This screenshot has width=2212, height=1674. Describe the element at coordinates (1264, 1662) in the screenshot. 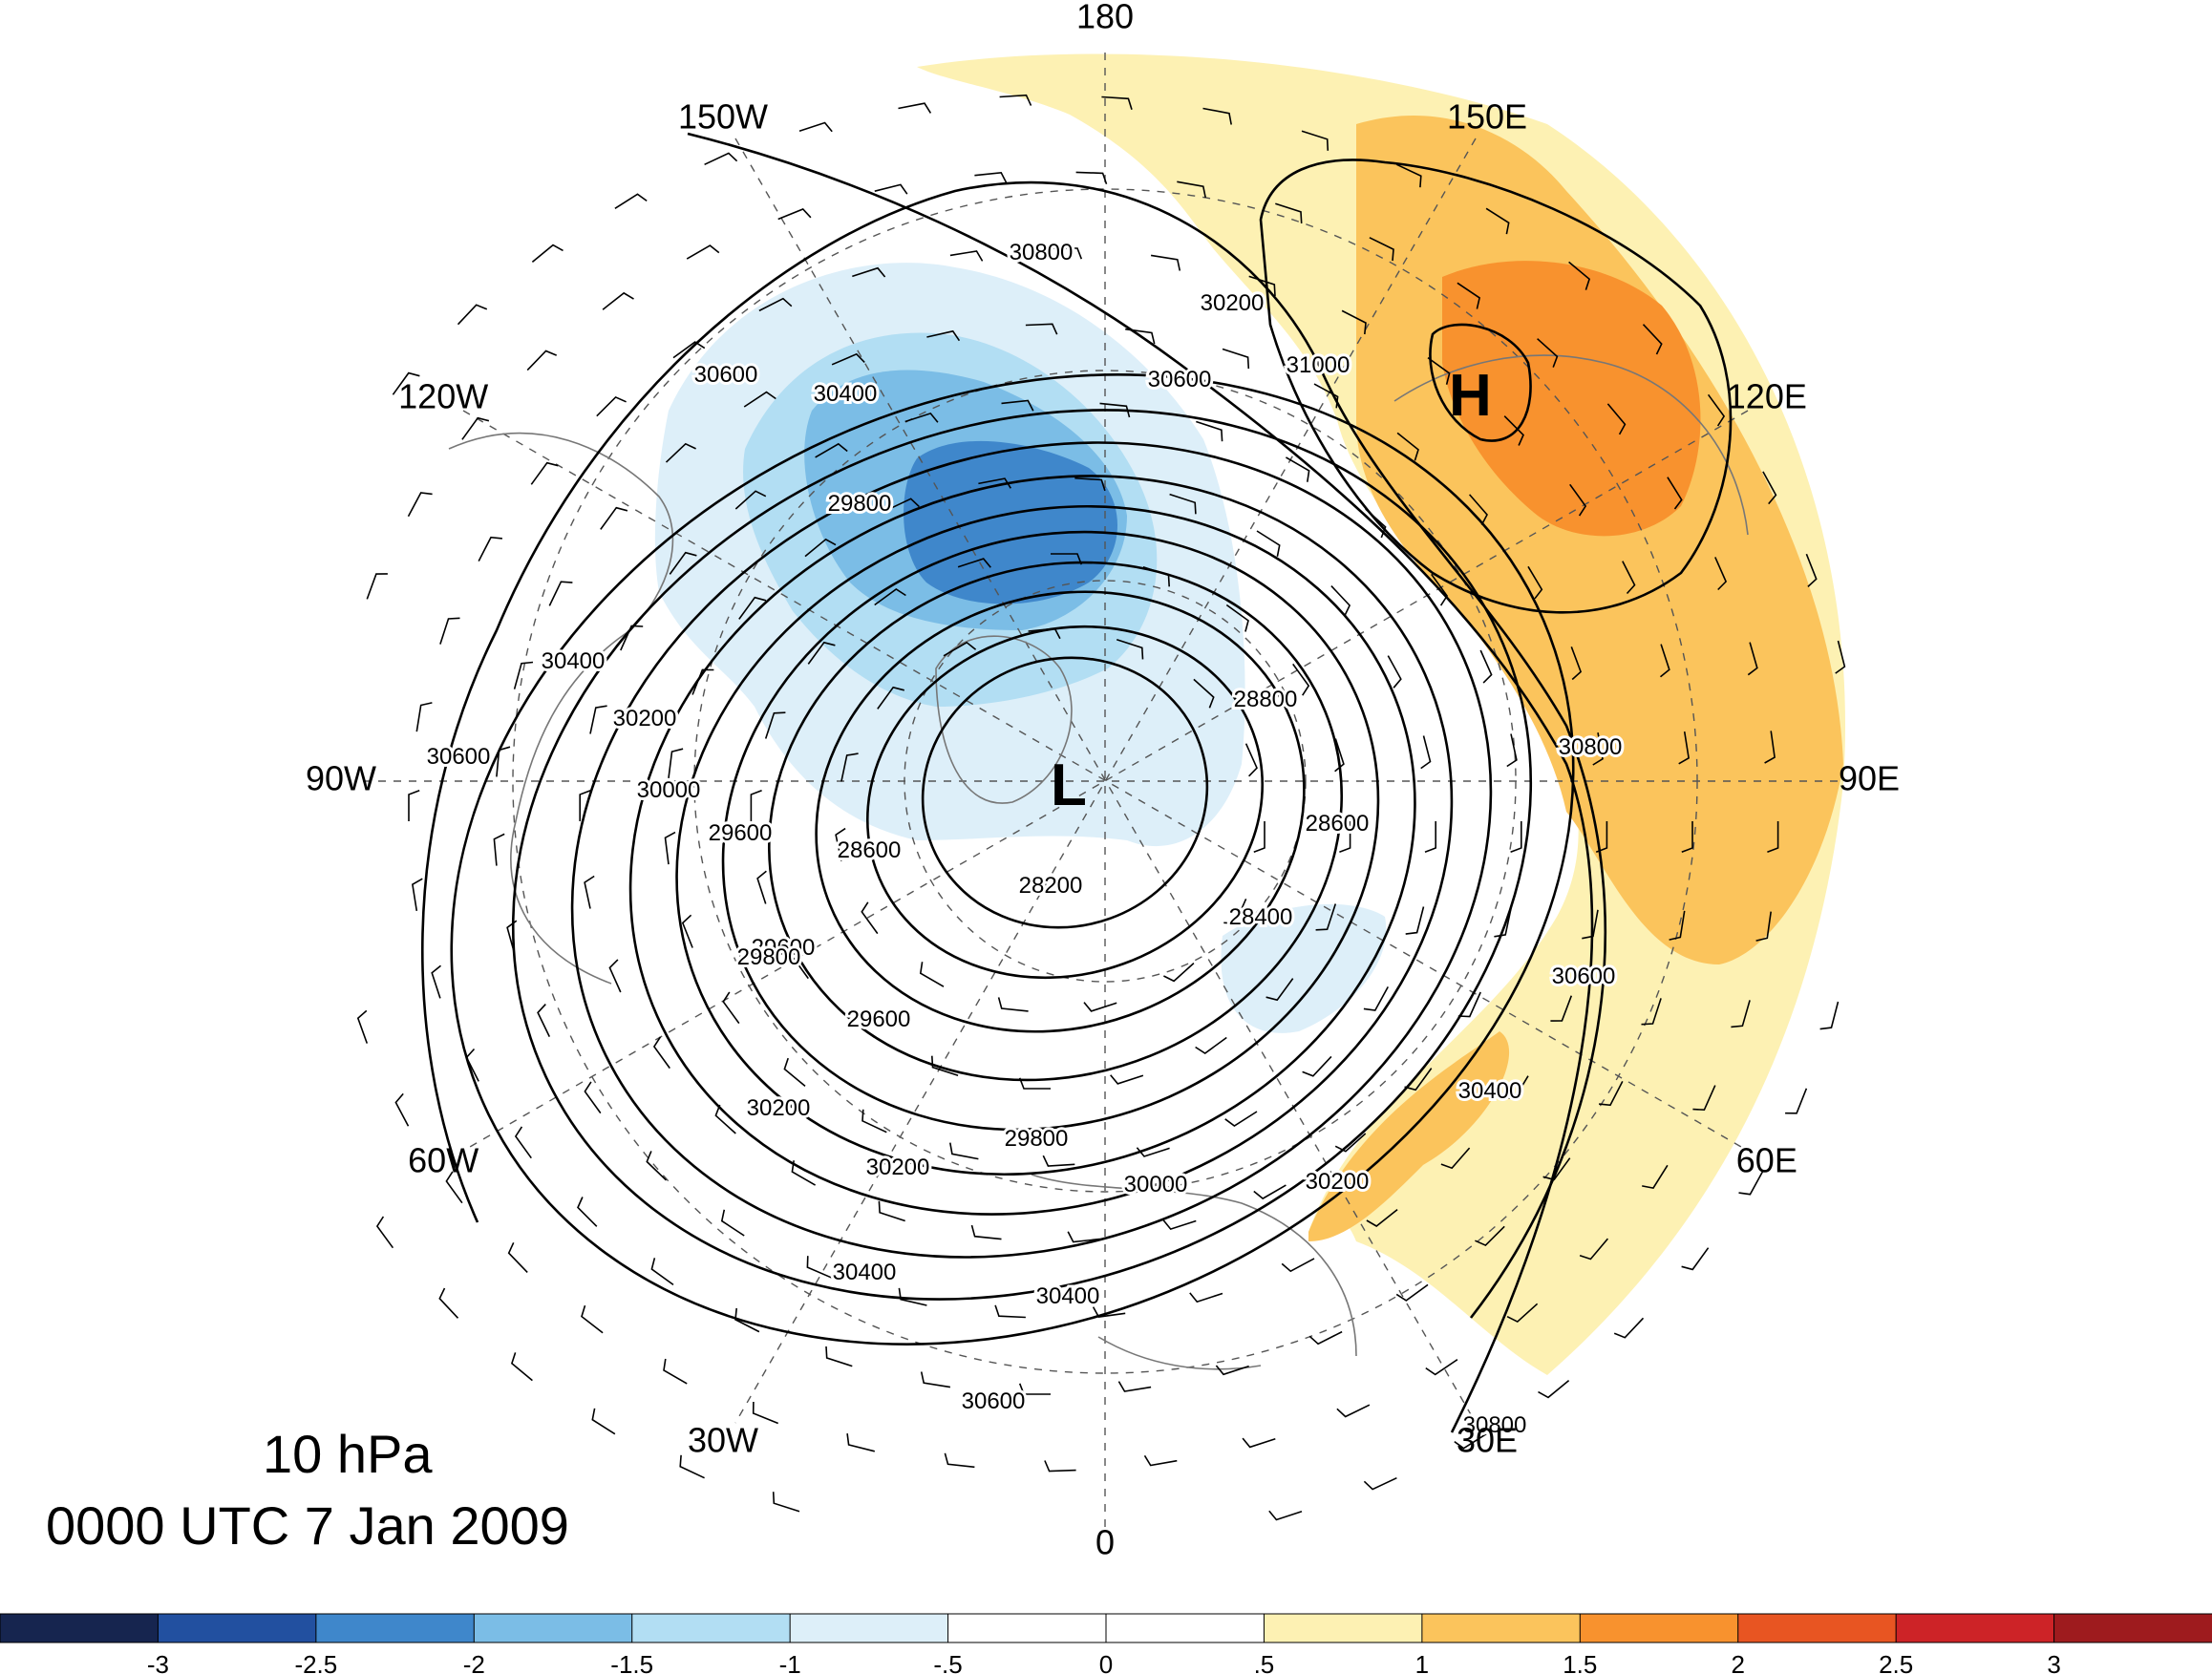

I see `colorbar-tick-label: .5` at that location.